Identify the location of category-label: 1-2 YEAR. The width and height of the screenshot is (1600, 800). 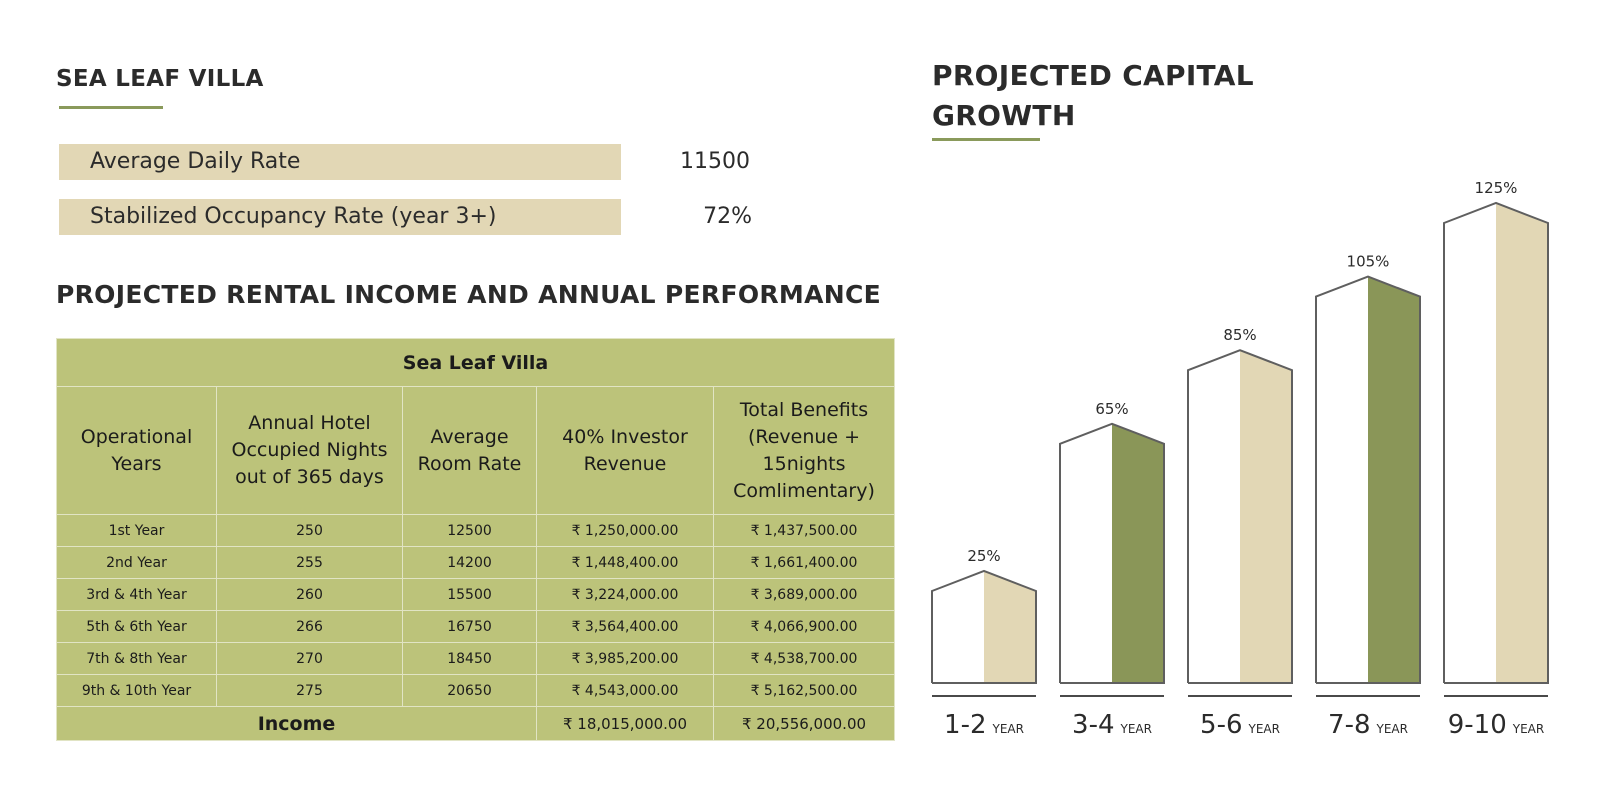
(984, 725).